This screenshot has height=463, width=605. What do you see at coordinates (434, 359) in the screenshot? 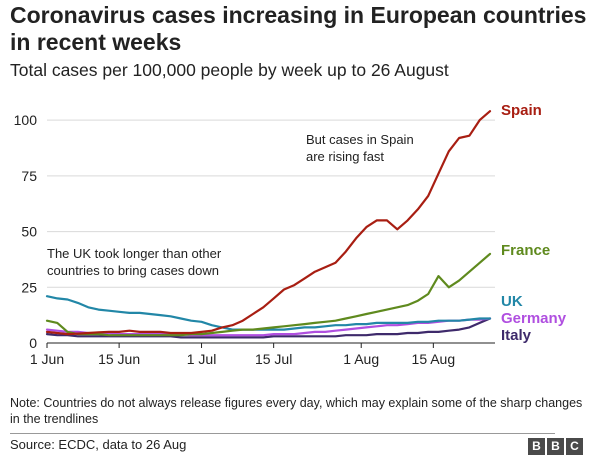
I see `x-tick-label: 15 Aug` at bounding box center [434, 359].